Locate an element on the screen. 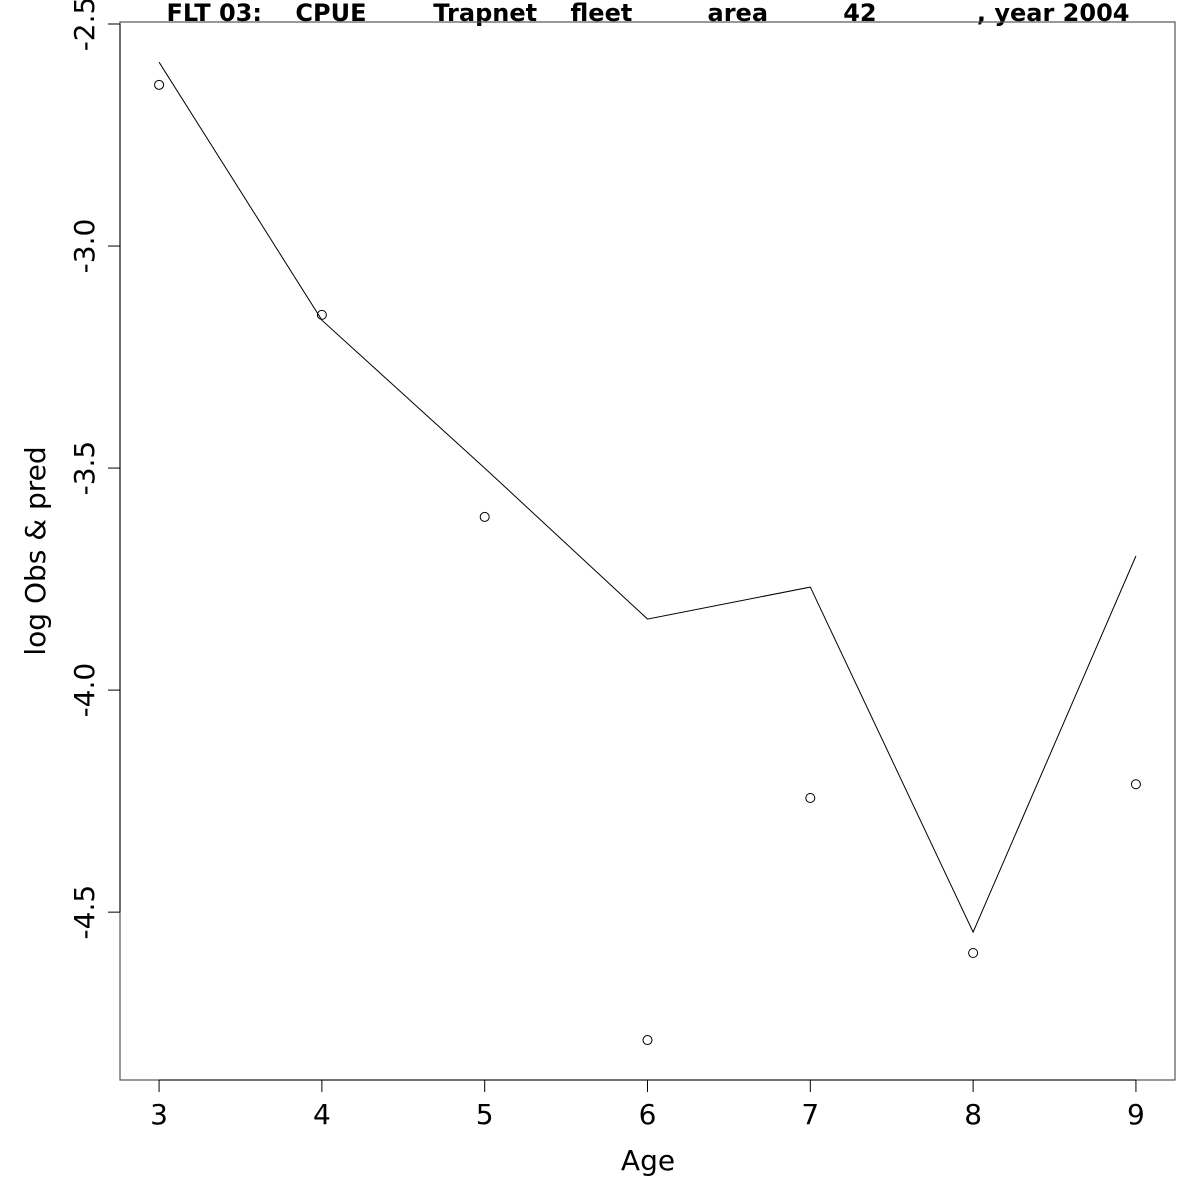 Image resolution: width=1200 pixels, height=1200 pixels. y-tick-label: -4.5 is located at coordinates (84, 912).